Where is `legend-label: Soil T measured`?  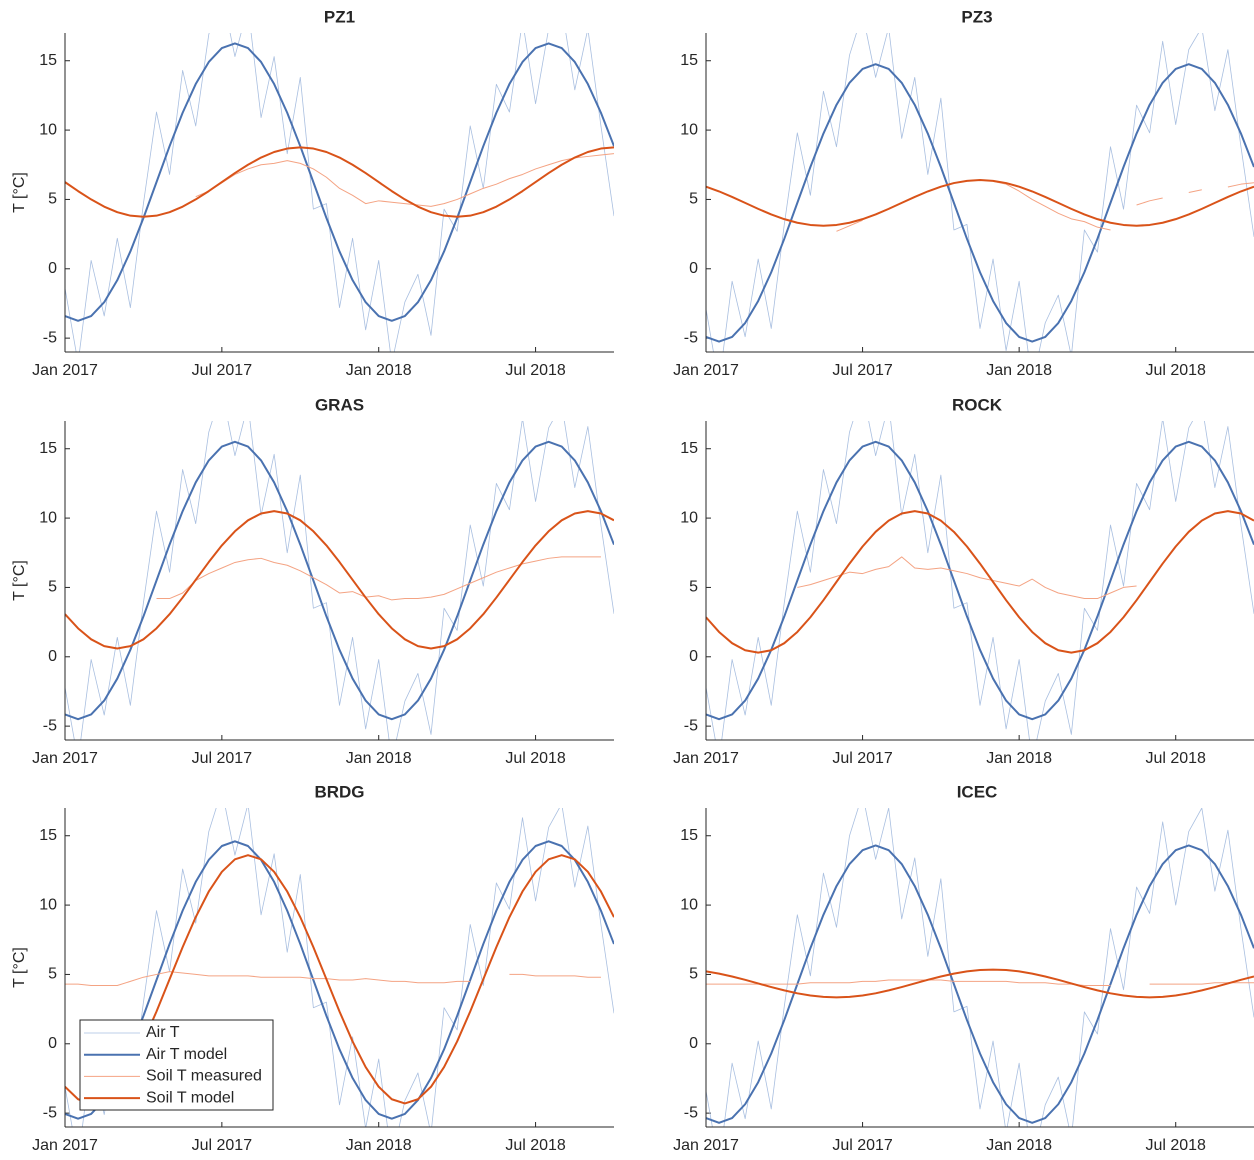
legend-label: Soil T measured is located at coordinates (204, 1076).